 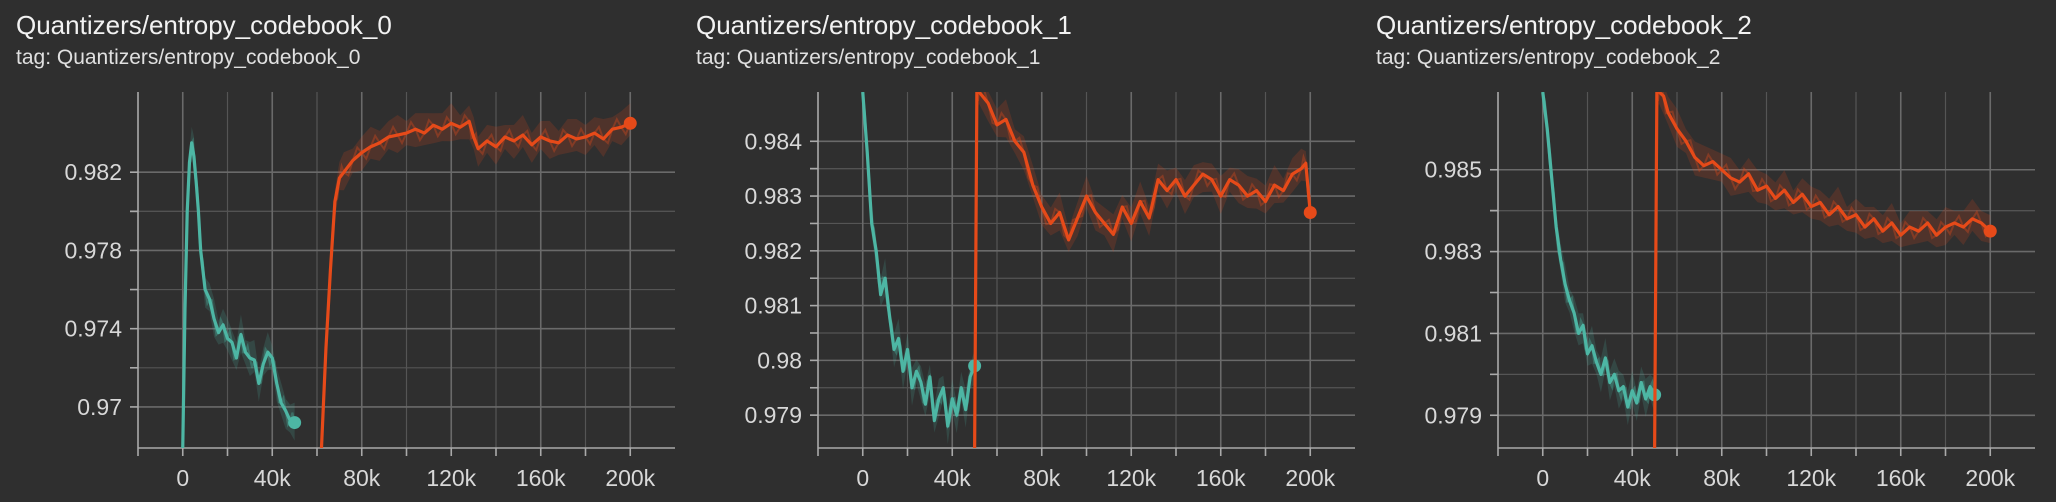 What do you see at coordinates (868, 57) in the screenshot?
I see `chart-subtitle: tag: Quantizers/entropy_codebook_1` at bounding box center [868, 57].